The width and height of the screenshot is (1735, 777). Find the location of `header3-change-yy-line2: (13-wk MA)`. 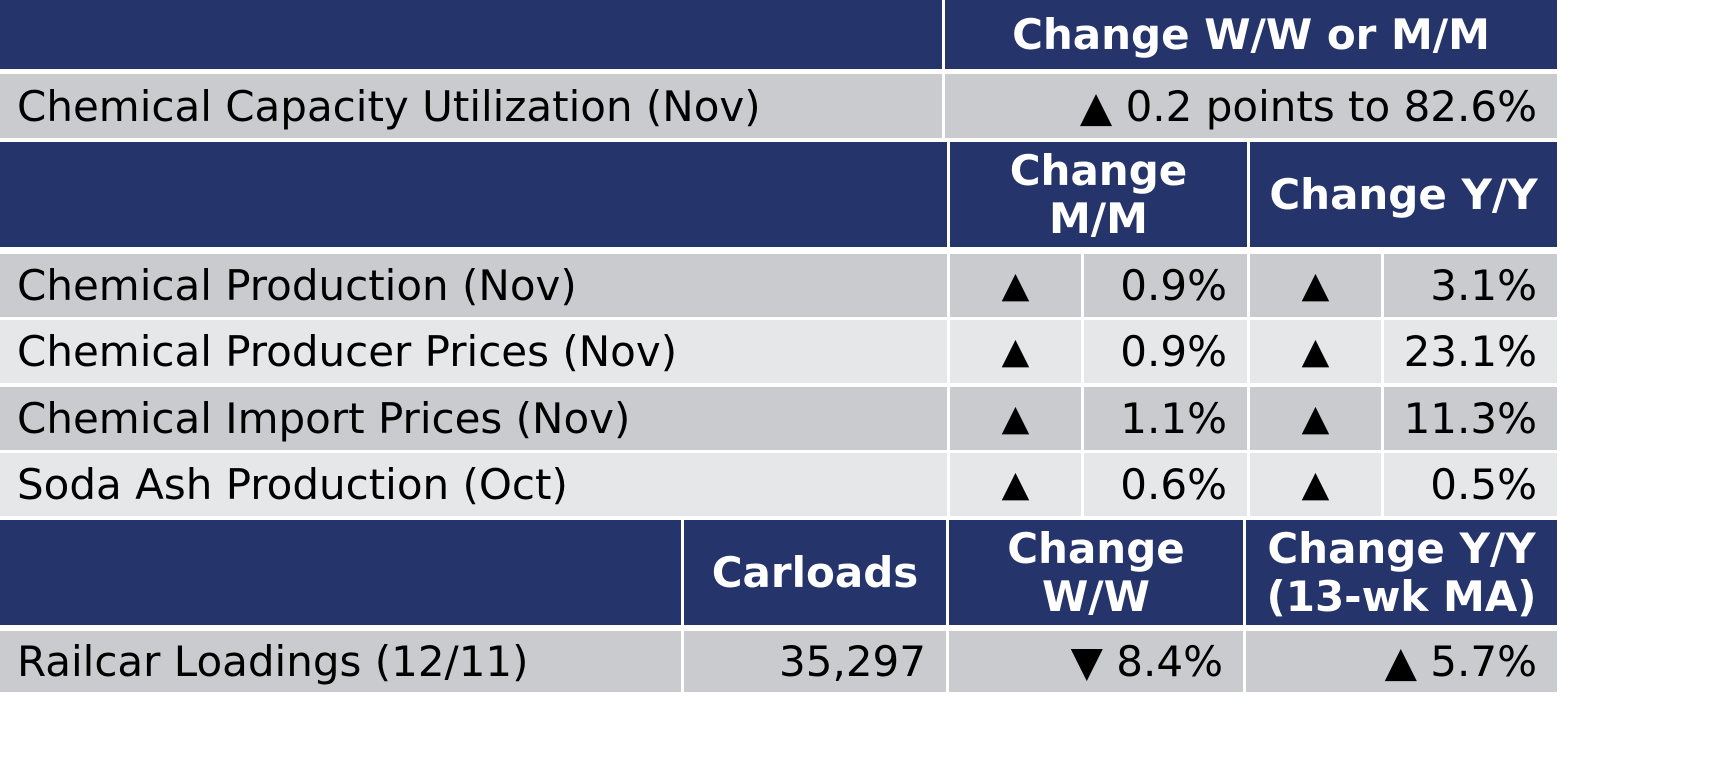

header3-change-yy-line2: (13-wk MA) is located at coordinates (1401, 596).